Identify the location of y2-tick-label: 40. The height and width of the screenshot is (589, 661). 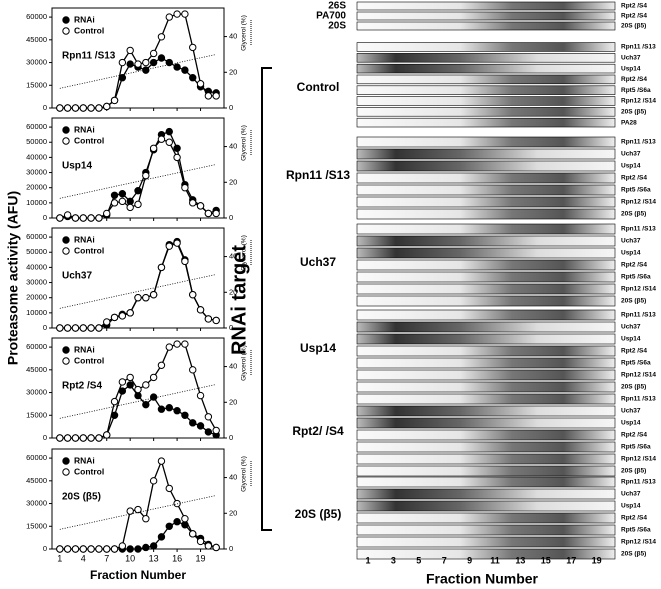
(233, 146).